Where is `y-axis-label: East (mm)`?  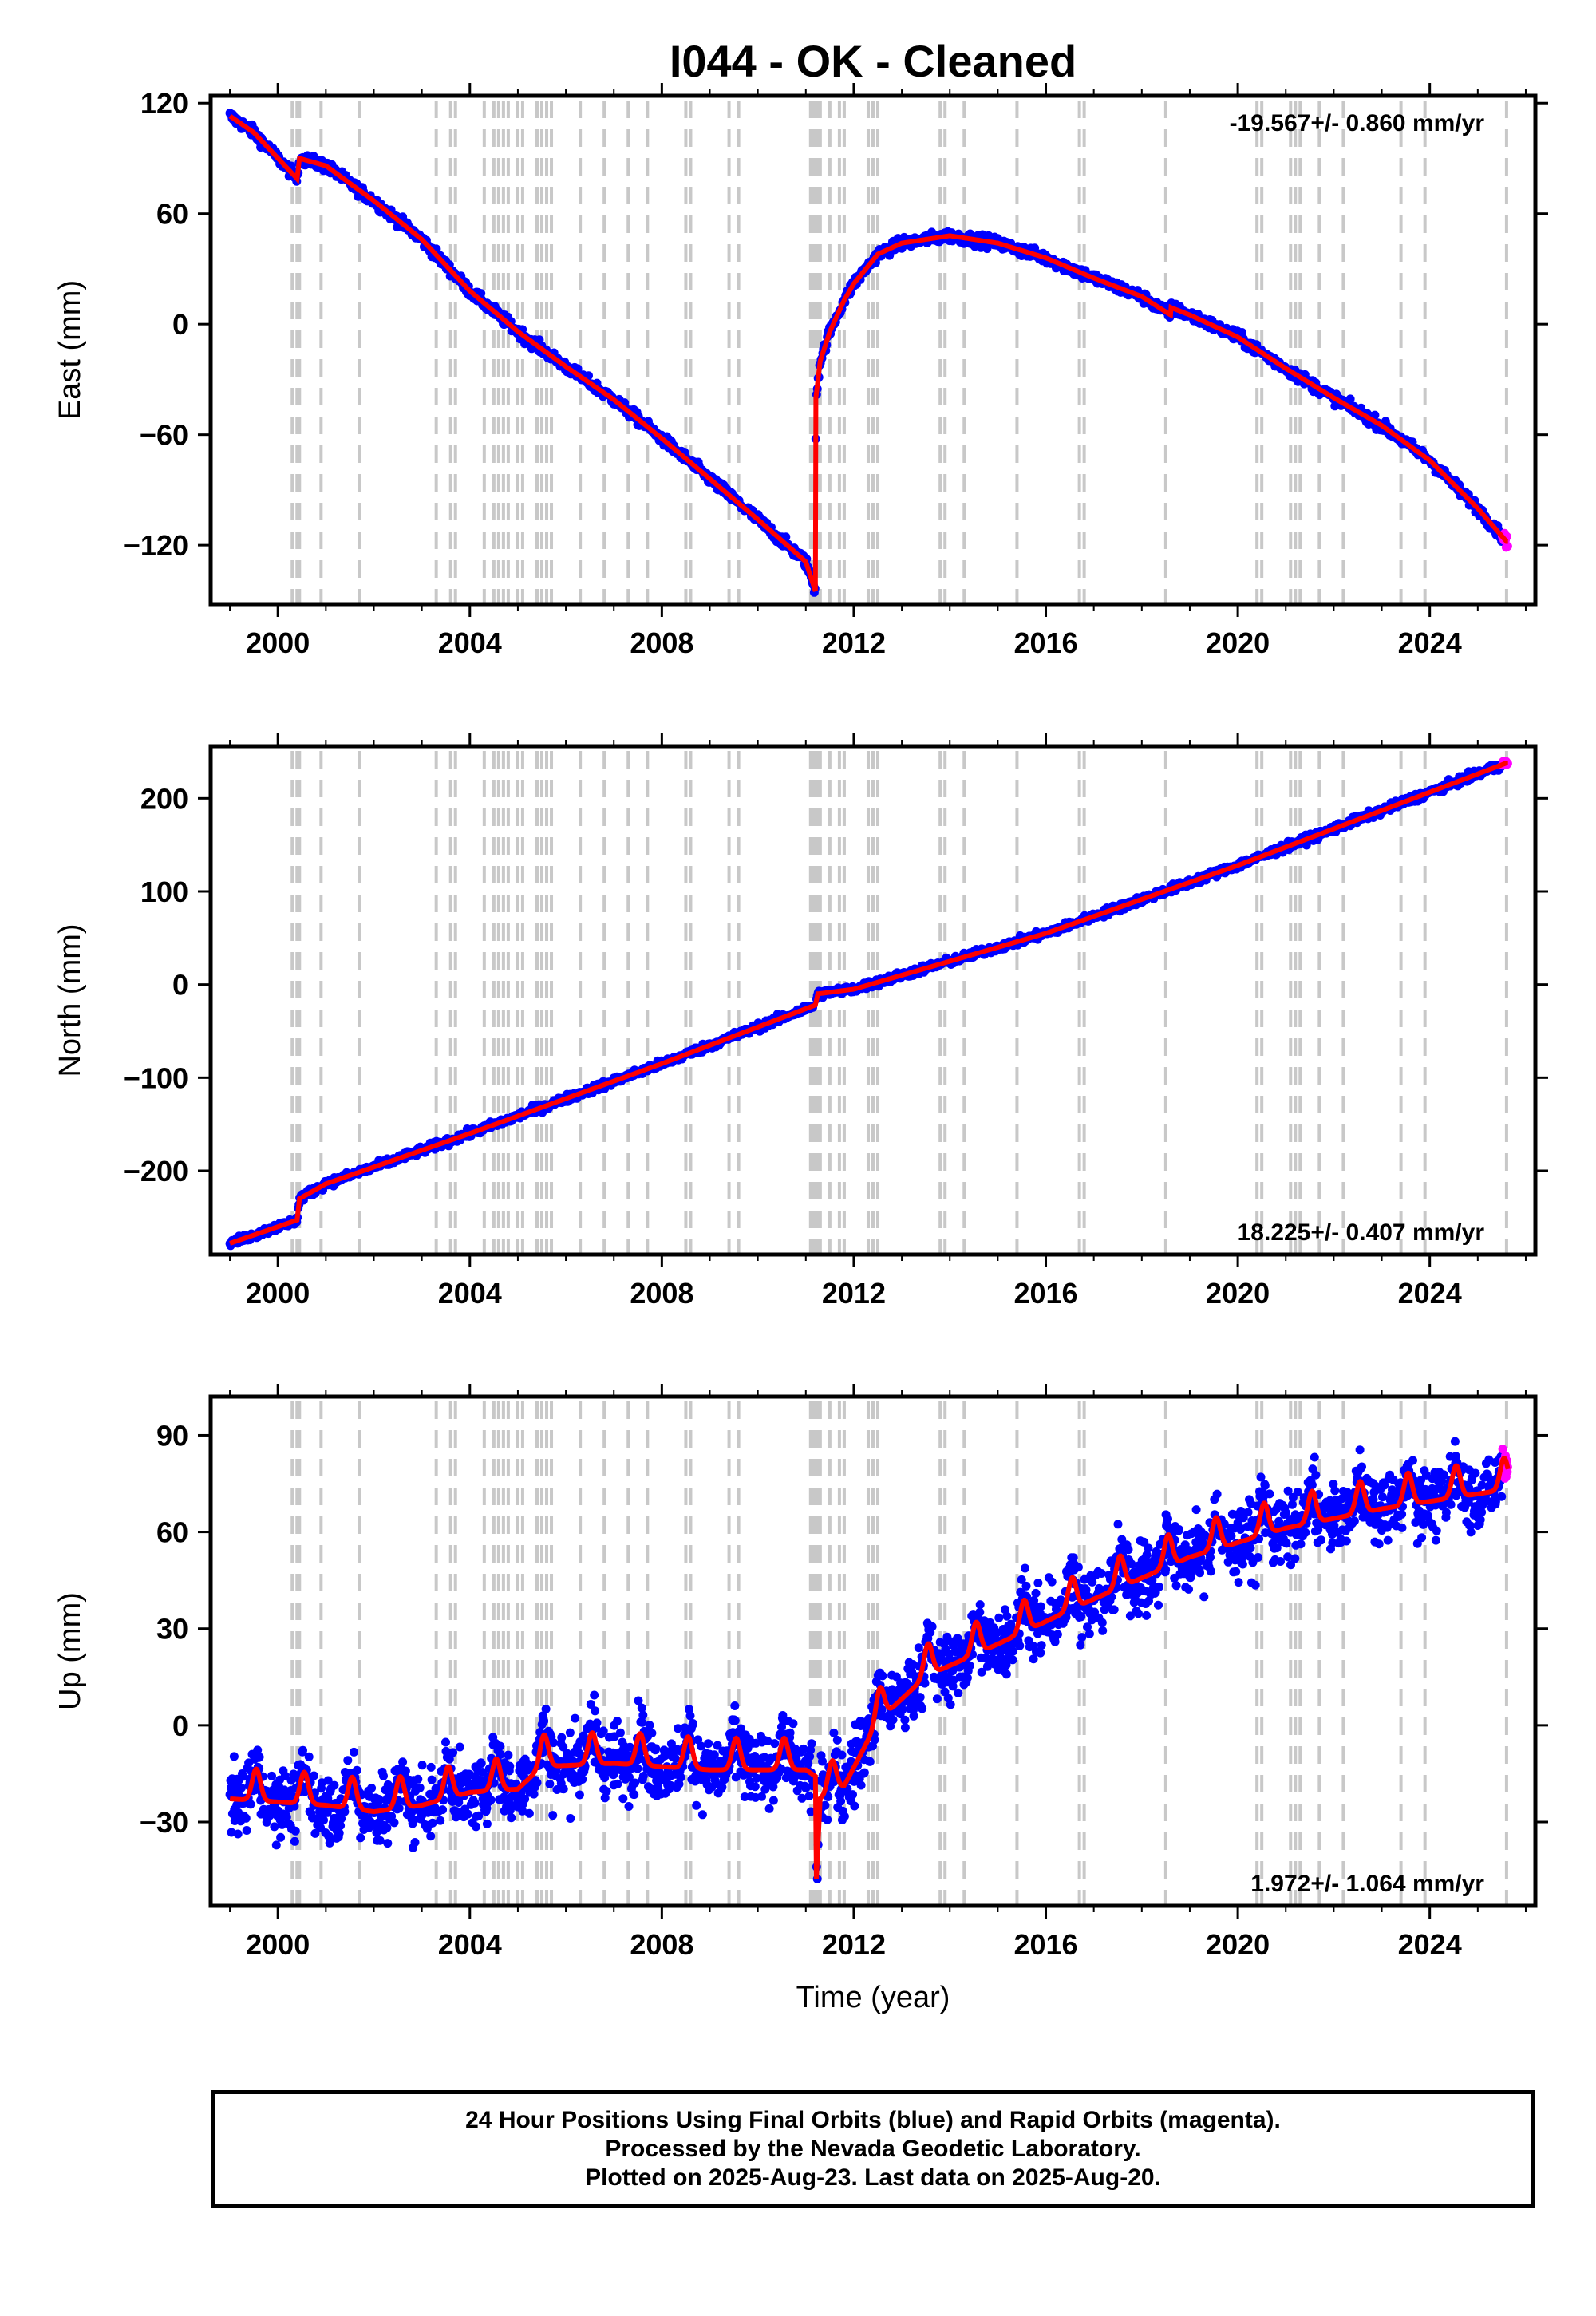
y-axis-label: East (mm) is located at coordinates (70, 350).